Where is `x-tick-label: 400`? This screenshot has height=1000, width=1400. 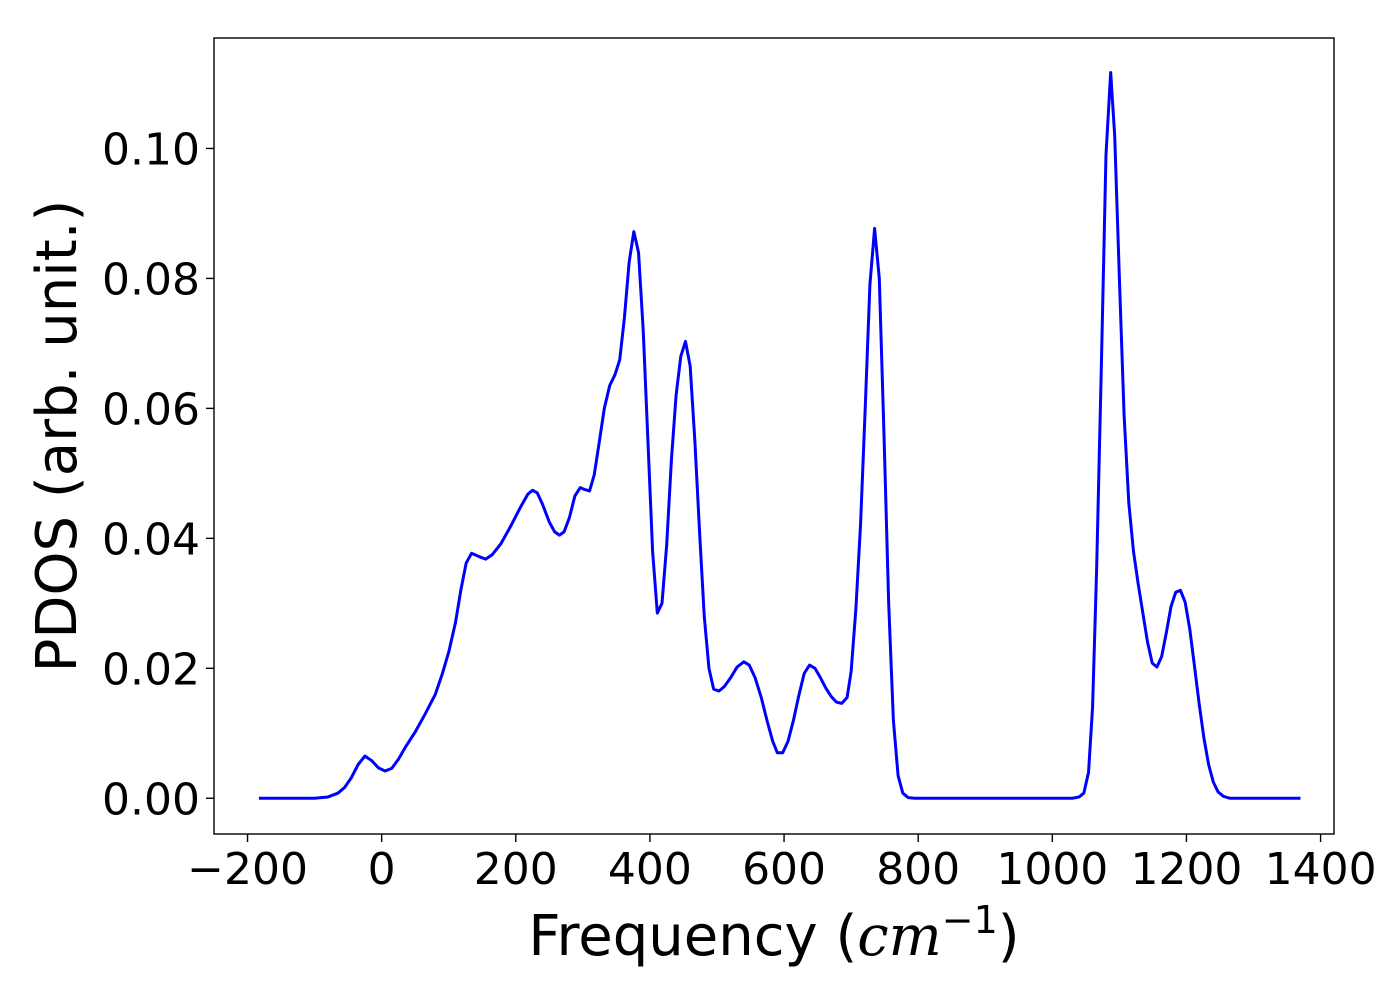 x-tick-label: 400 is located at coordinates (650, 869).